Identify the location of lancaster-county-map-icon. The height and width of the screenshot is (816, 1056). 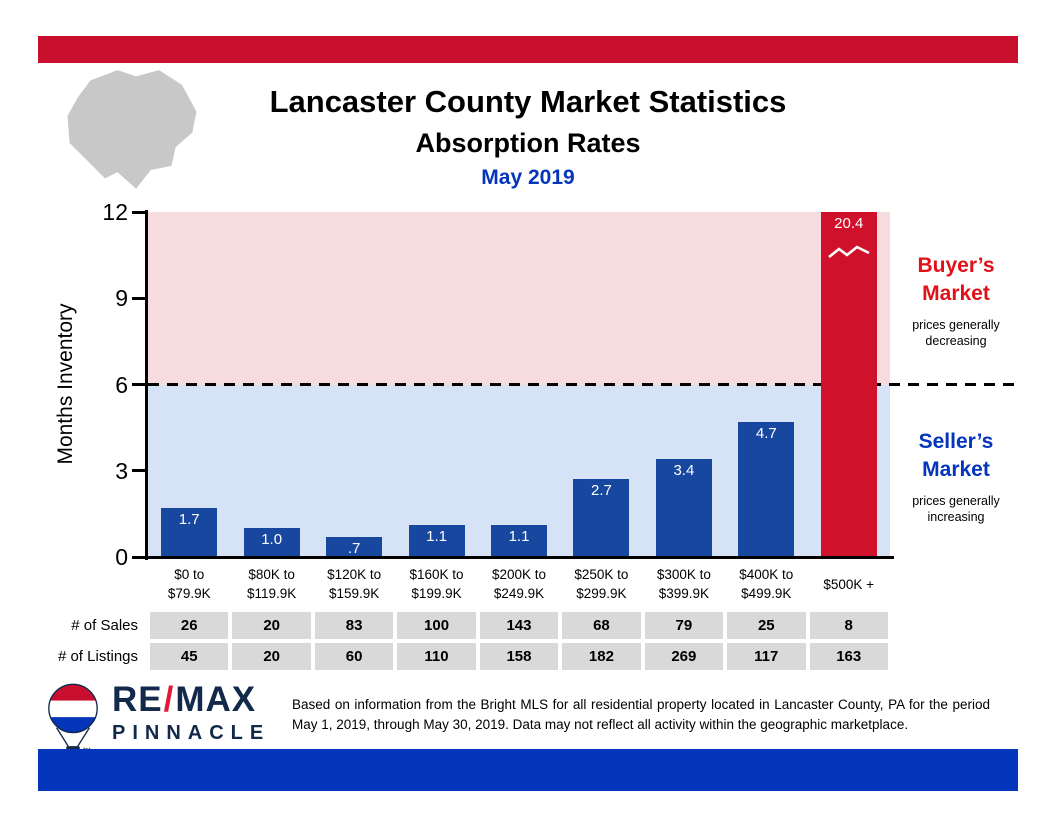
(132, 129).